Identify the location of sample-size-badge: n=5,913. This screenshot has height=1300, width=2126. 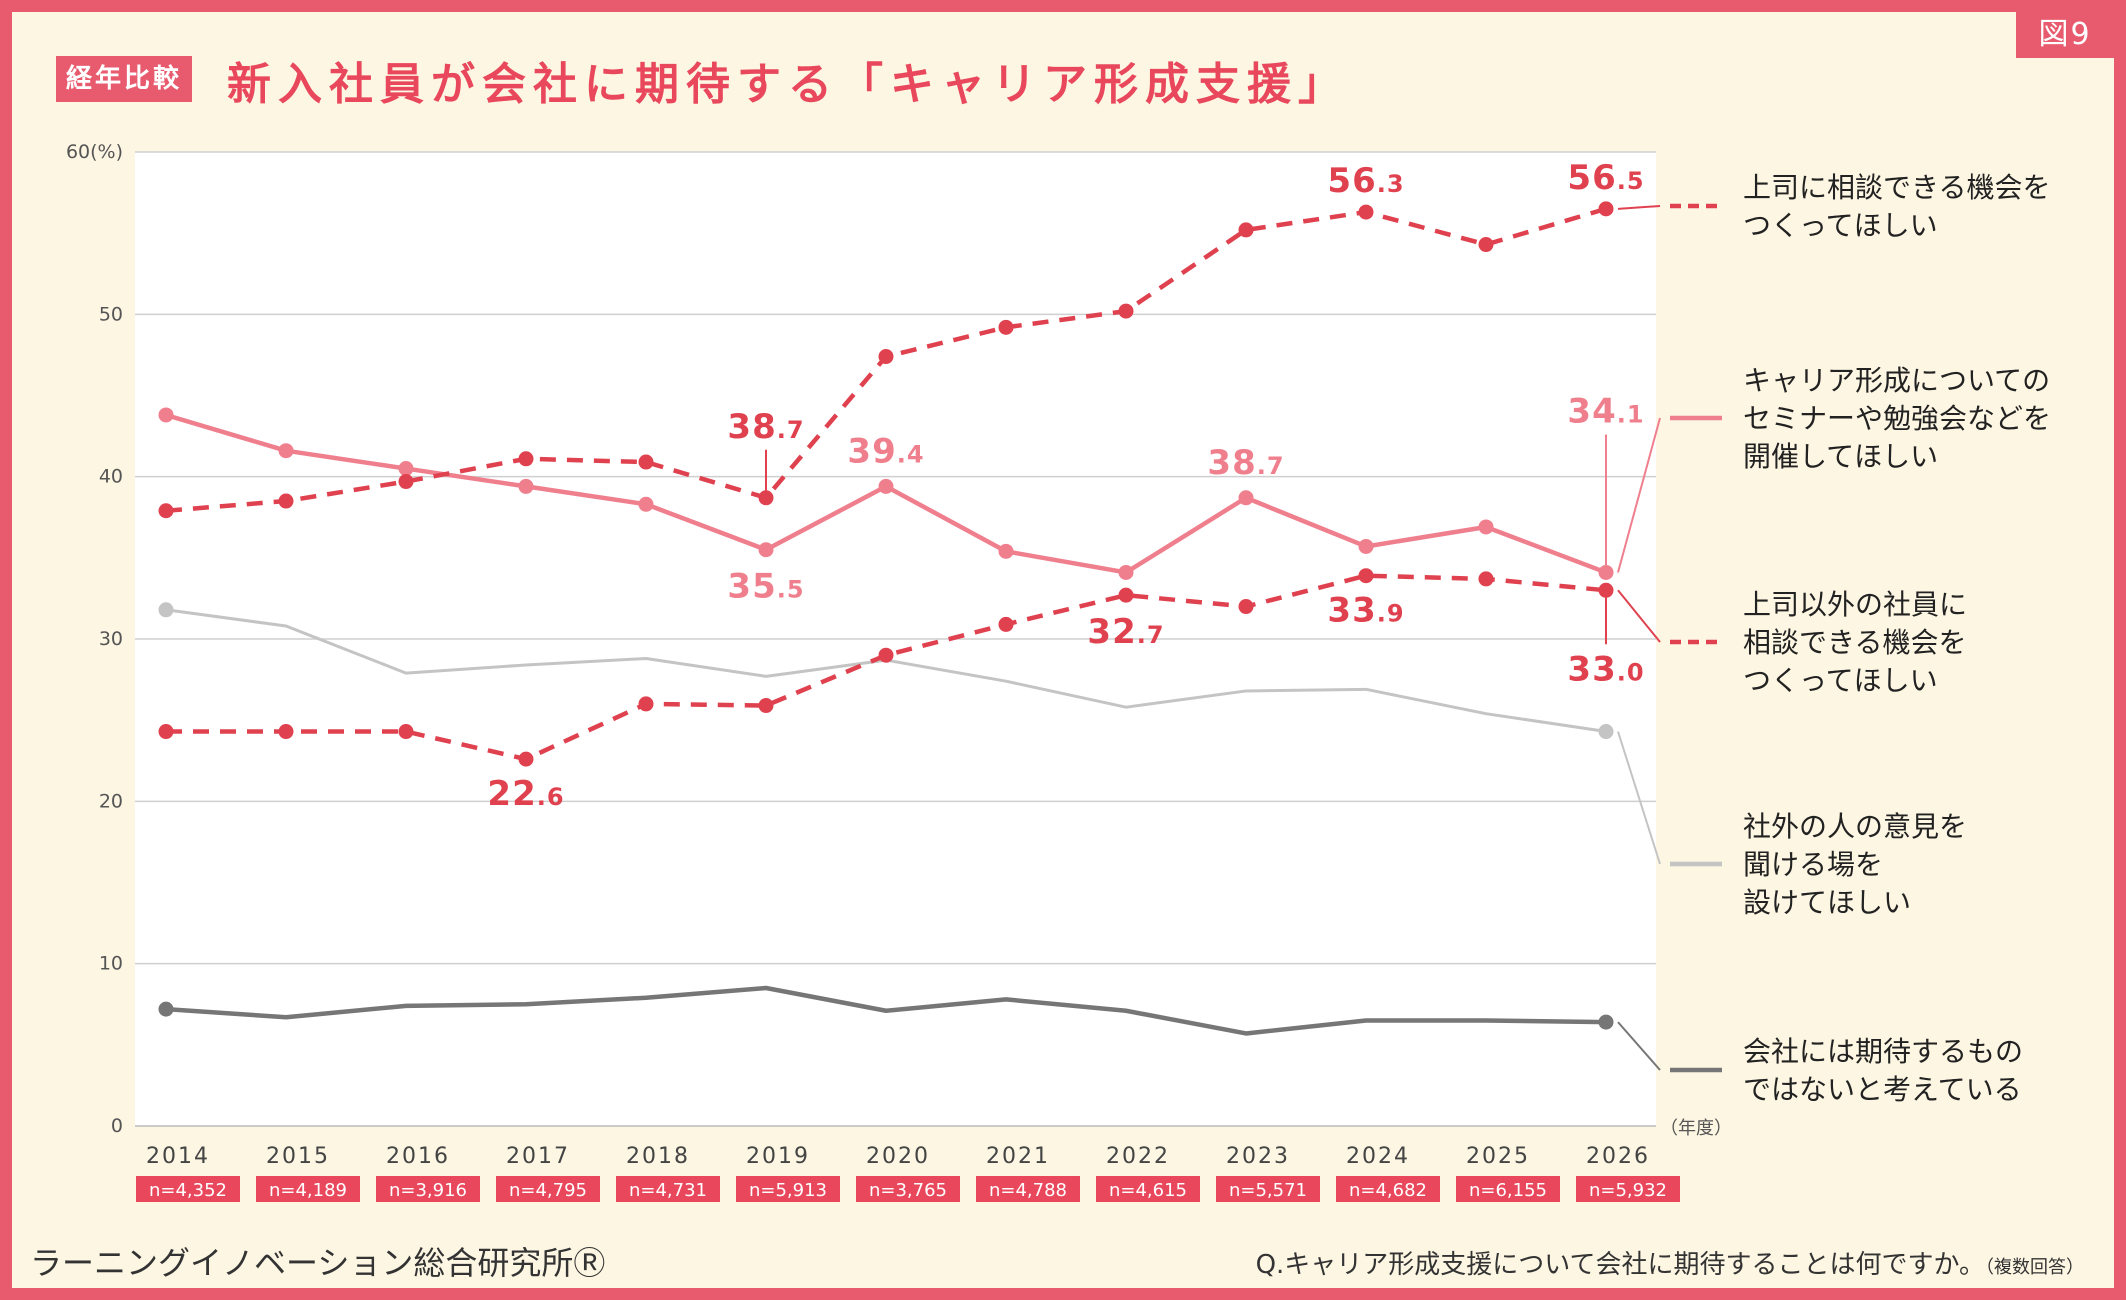
(788, 1189).